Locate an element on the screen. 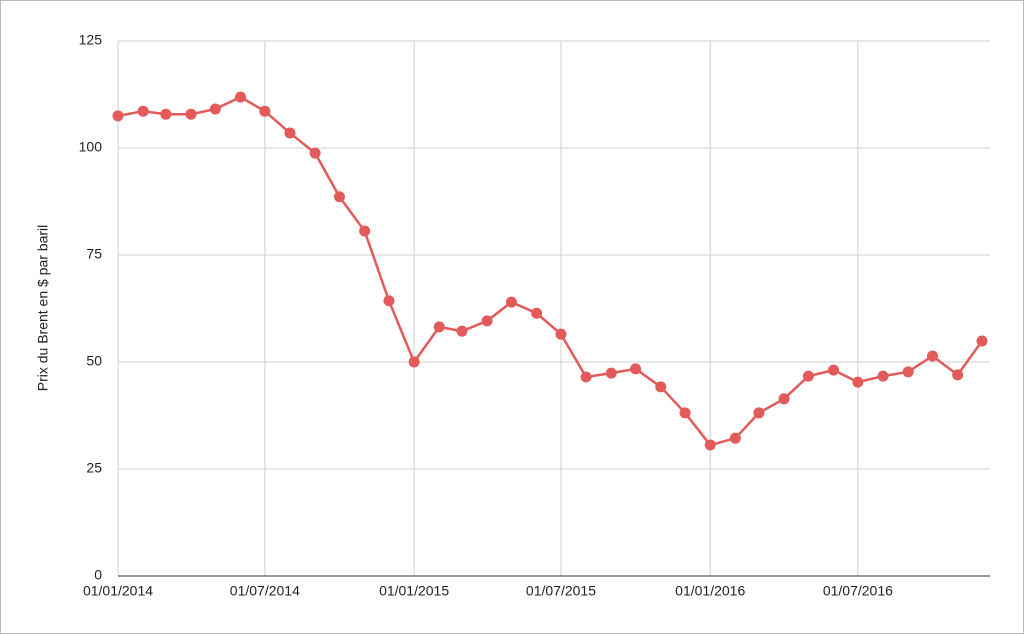  y-tick-label: 0 is located at coordinates (98, 575).